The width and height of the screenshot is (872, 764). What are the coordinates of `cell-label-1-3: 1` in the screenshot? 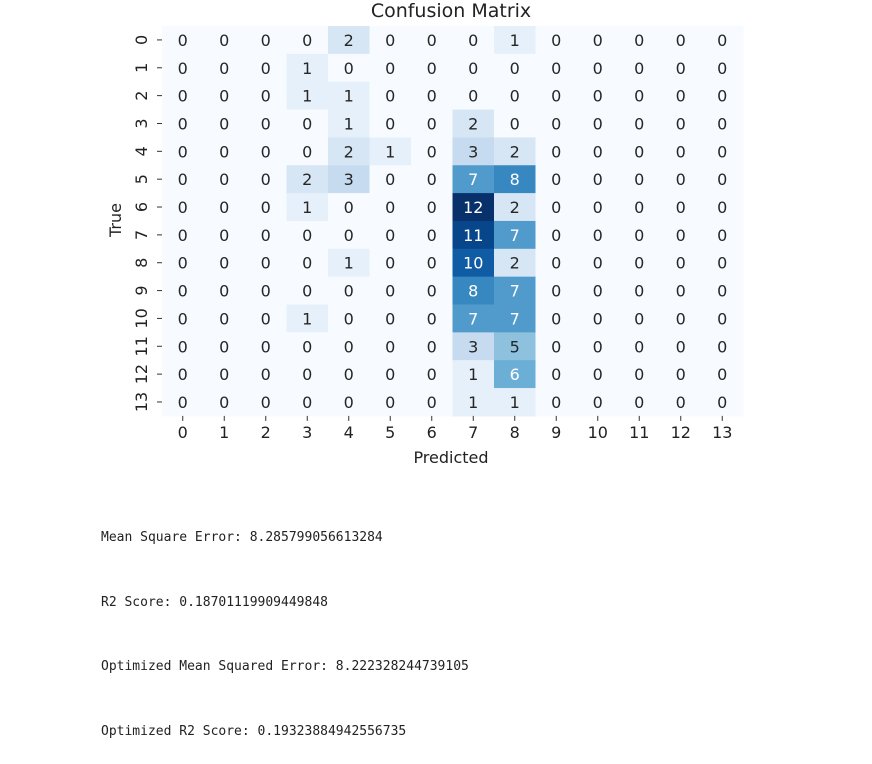 It's located at (307, 68).